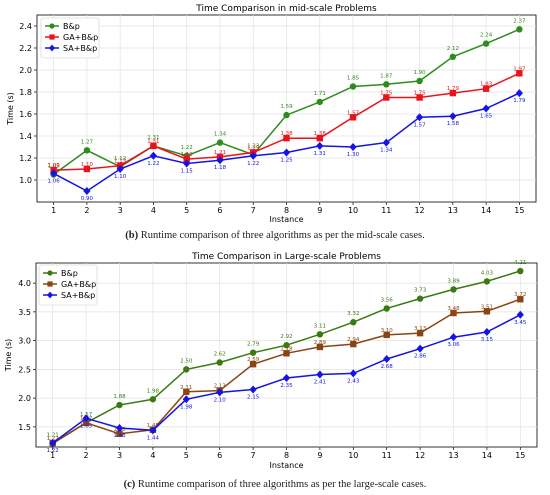  What do you see at coordinates (453, 281) in the screenshot?
I see `data-label-b-p: 3.89` at bounding box center [453, 281].